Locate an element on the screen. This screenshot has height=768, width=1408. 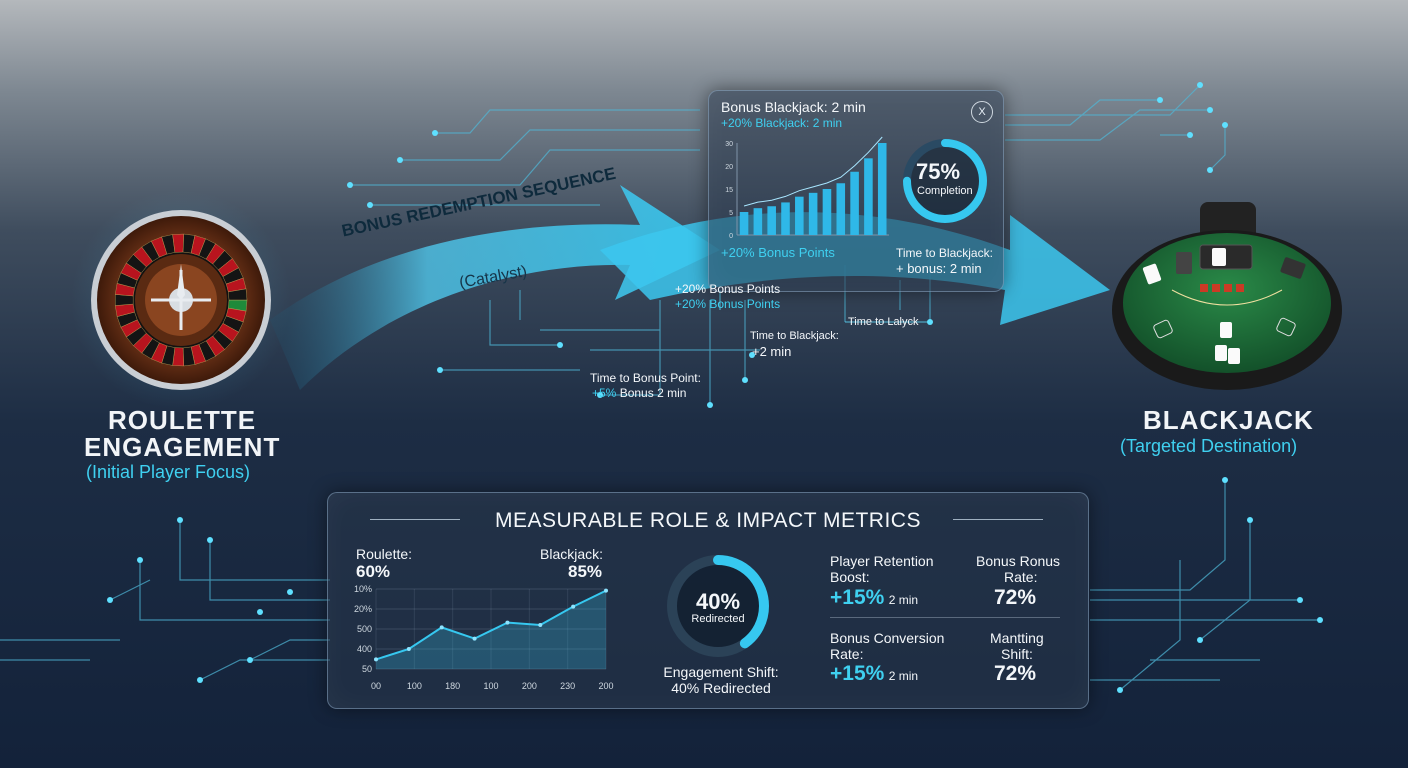
engagement-area-chart: 10% 20% 500 400 50 00 100 180 100 200 230 200 is located at coordinates (484, 637).